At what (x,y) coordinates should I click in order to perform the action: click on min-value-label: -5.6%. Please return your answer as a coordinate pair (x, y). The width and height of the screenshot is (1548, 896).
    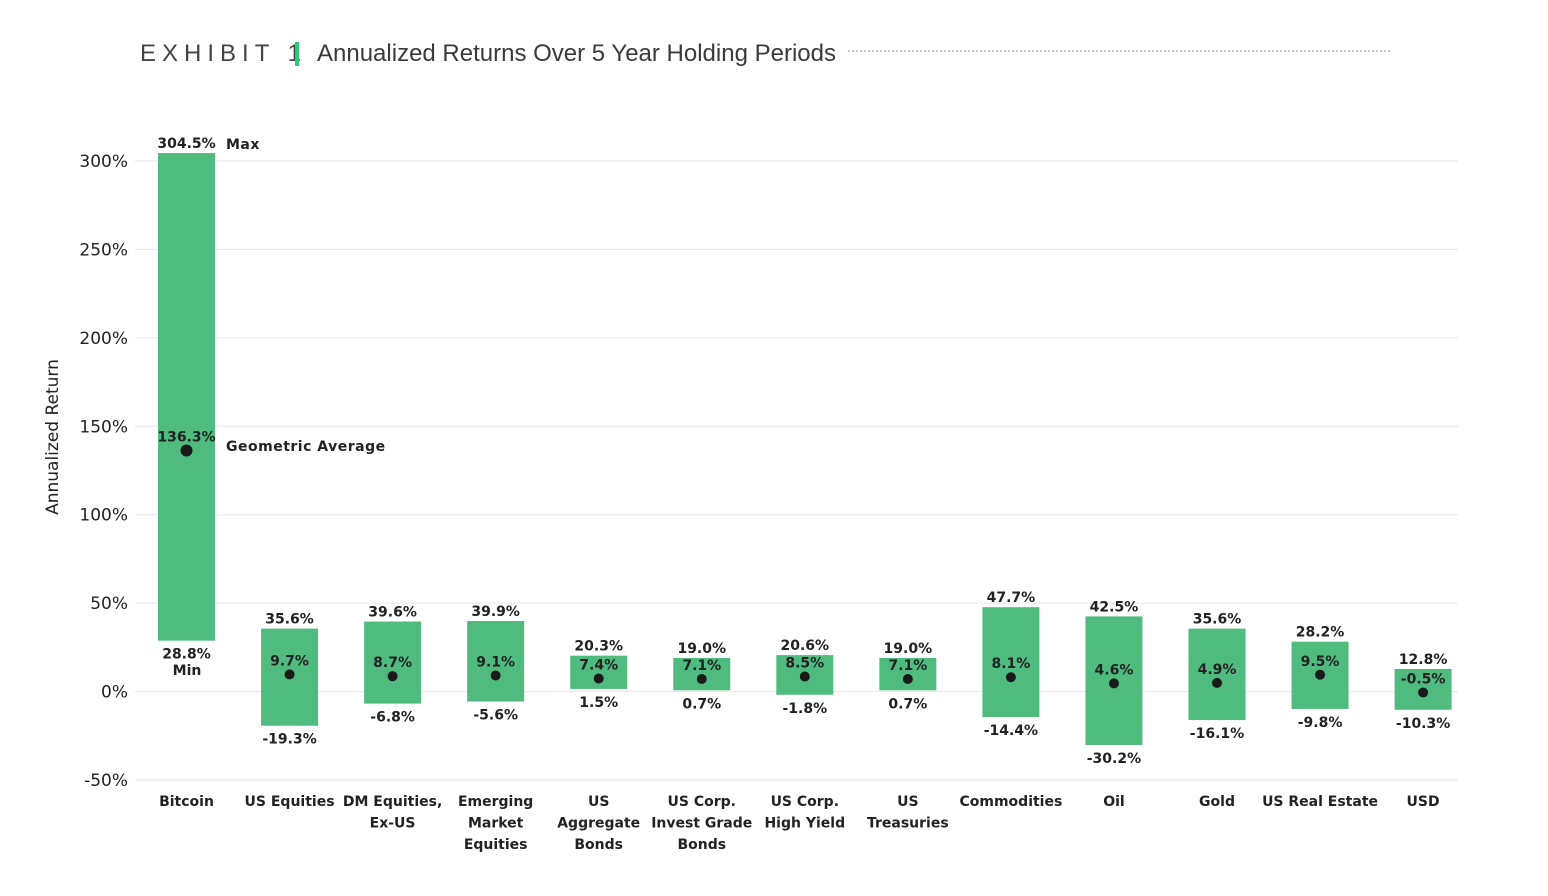
    Looking at the image, I should click on (495, 715).